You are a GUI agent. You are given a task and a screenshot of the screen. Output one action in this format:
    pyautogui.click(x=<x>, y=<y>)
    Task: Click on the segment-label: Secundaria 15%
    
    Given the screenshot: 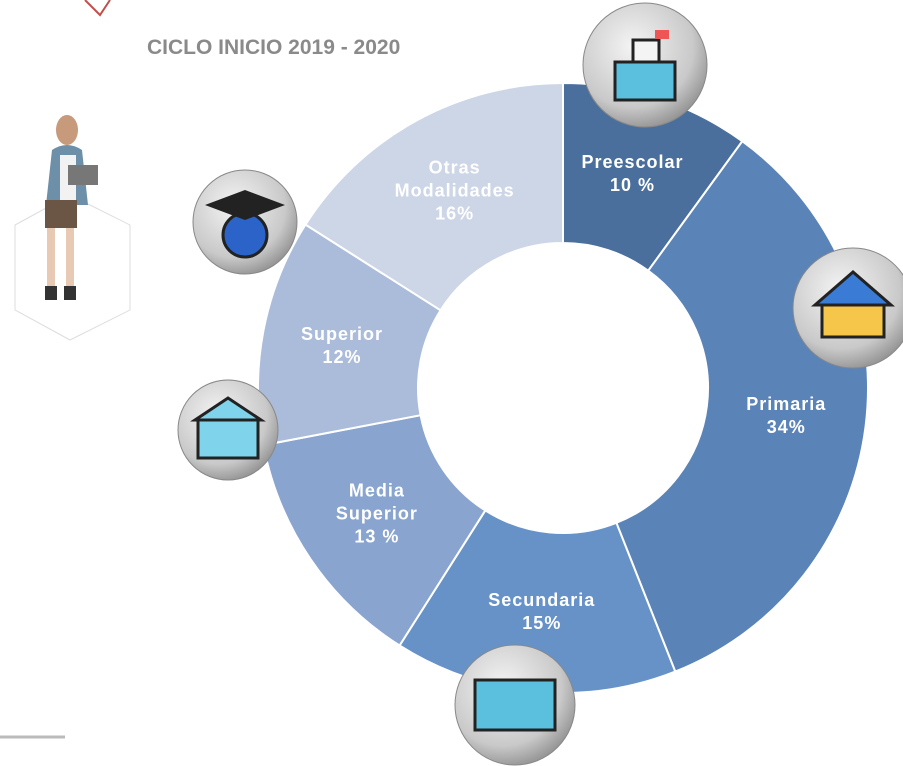 What is the action you would take?
    pyautogui.click(x=542, y=612)
    